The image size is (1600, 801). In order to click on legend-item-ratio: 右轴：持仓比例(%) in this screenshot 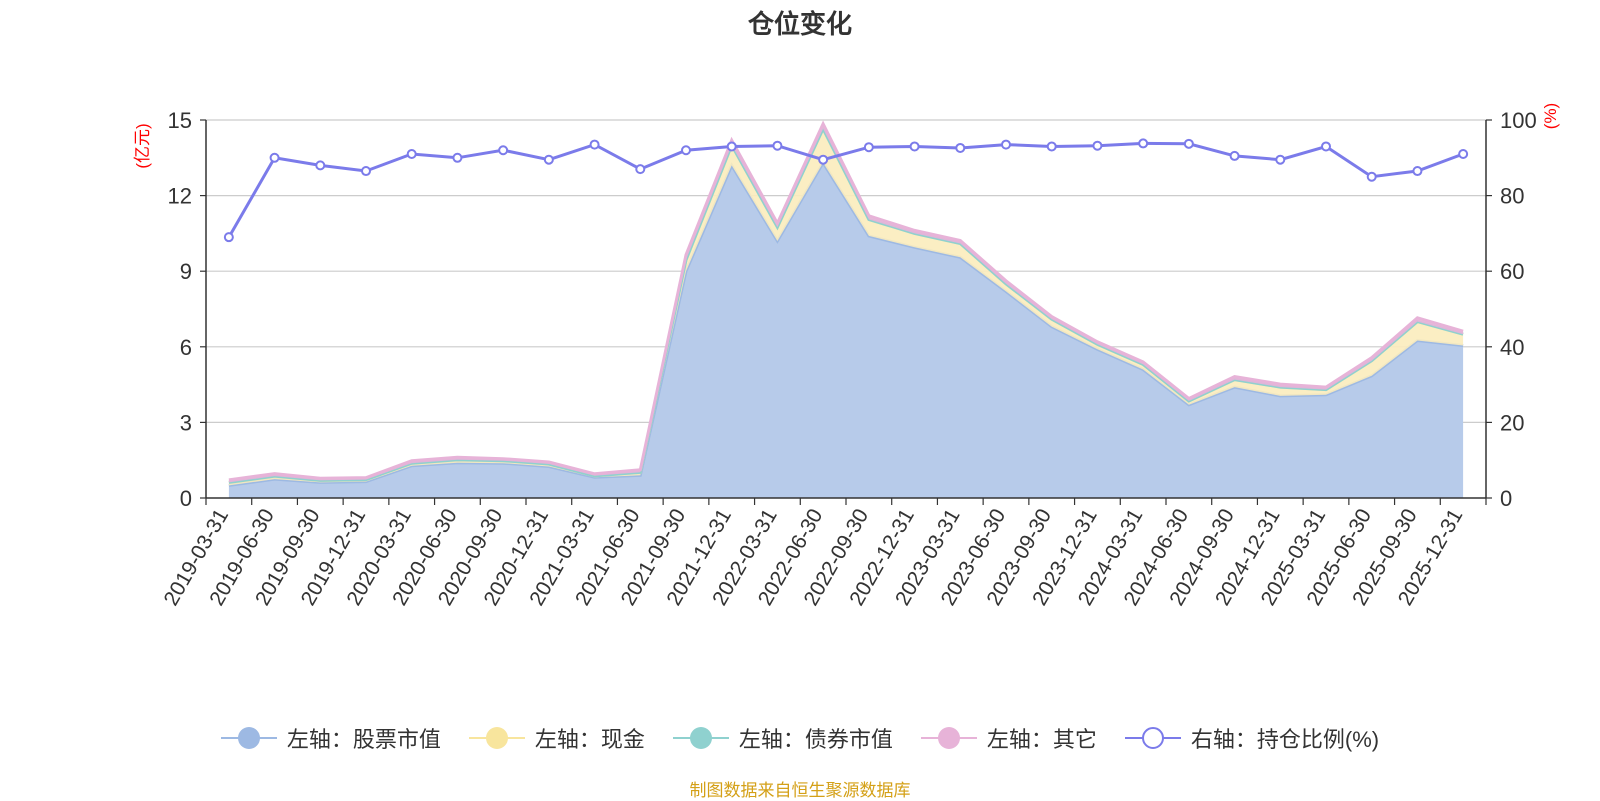, I will do `click(1252, 738)`.